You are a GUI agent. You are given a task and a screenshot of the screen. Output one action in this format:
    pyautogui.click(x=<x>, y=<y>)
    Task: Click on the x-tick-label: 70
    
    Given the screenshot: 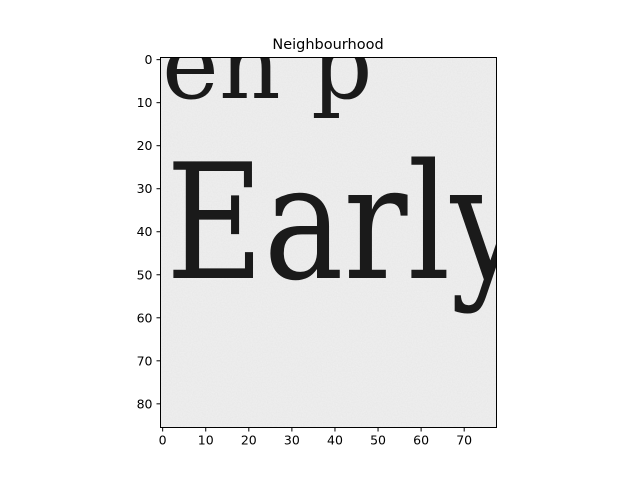 What is the action you would take?
    pyautogui.click(x=464, y=440)
    